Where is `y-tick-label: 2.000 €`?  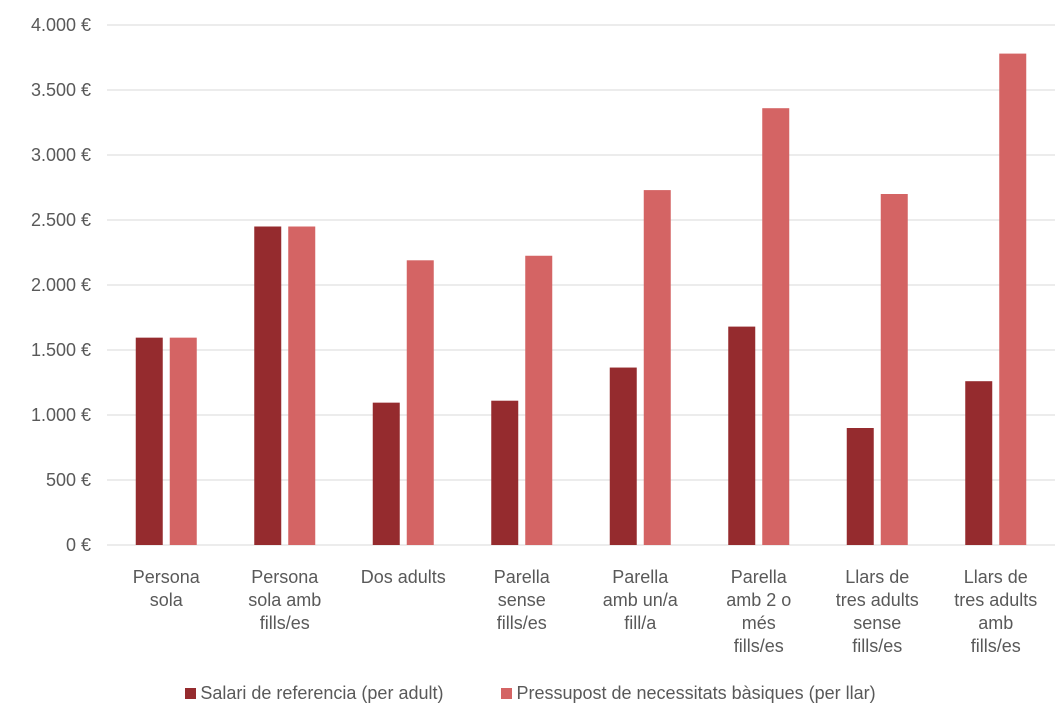
y-tick-label: 2.000 € is located at coordinates (61, 285).